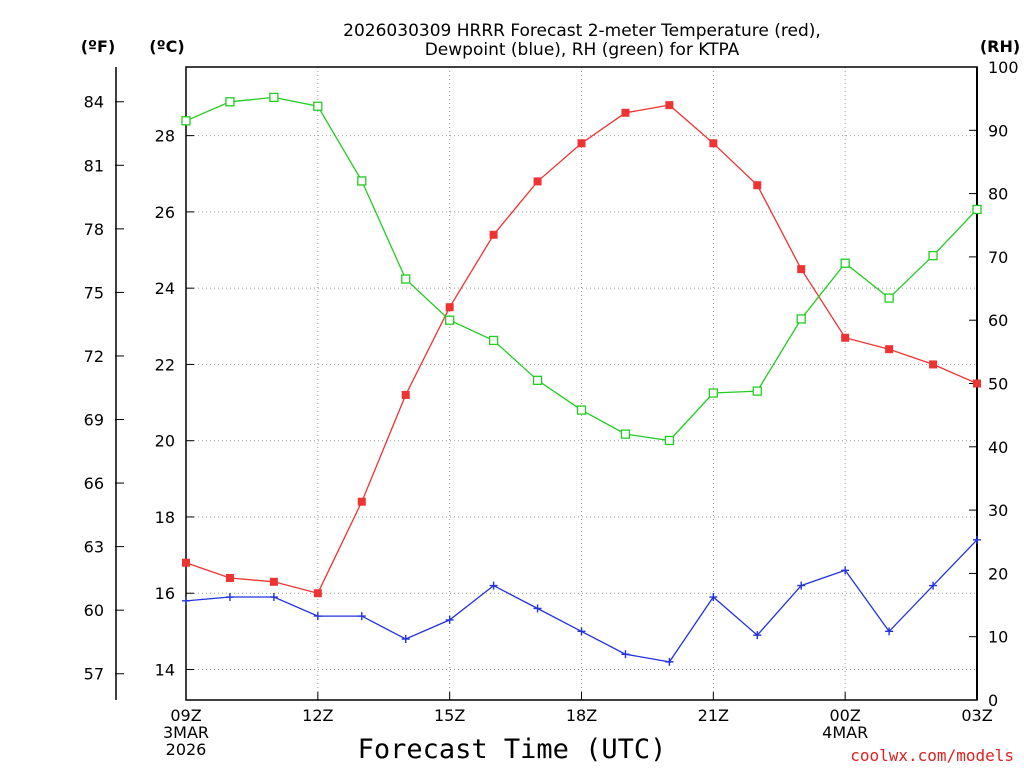 The image size is (1024, 768). Describe the element at coordinates (165, 212) in the screenshot. I see `celsius-tick-label: 26` at that location.